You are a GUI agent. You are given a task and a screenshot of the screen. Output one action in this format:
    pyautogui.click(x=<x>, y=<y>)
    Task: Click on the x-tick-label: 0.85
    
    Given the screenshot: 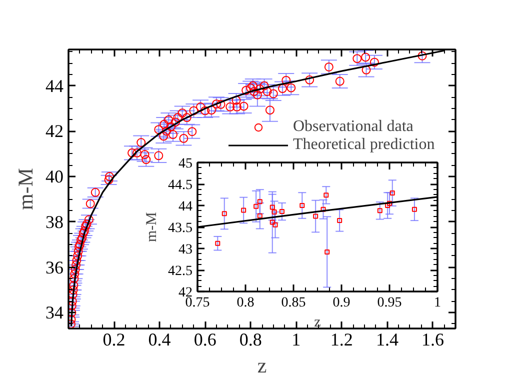 What is the action you would take?
    pyautogui.click(x=293, y=303)
    